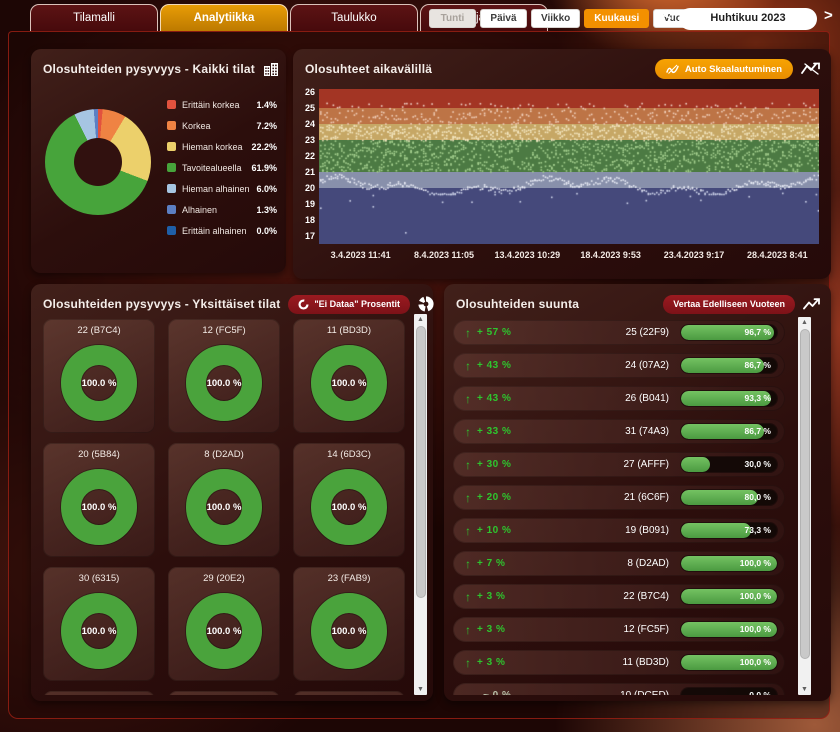  What do you see at coordinates (224, 624) in the screenshot?
I see `gauge-card: 29 (20E2) 100.0 %` at bounding box center [224, 624].